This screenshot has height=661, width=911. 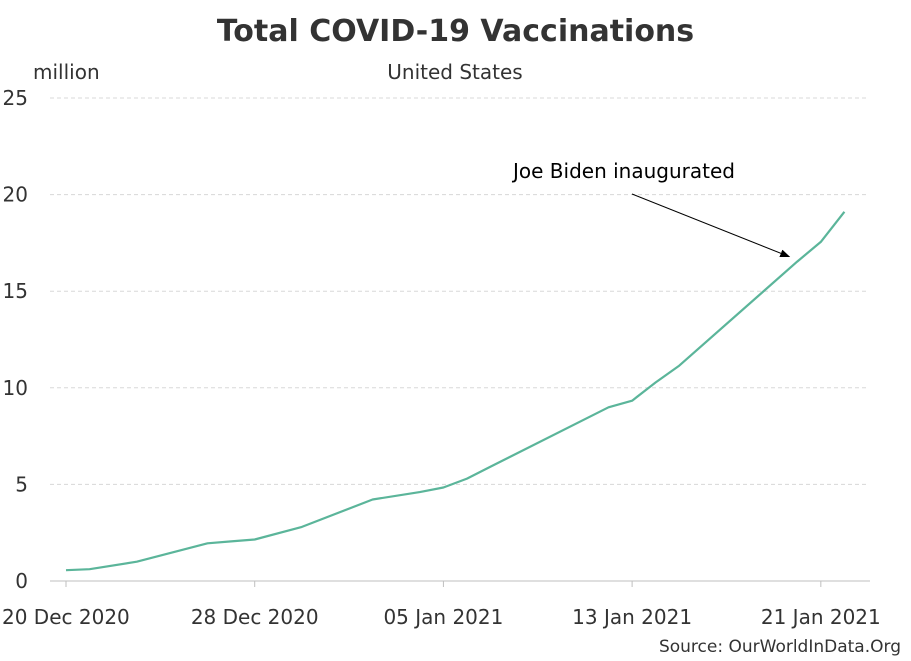 What do you see at coordinates (15, 291) in the screenshot?
I see `y-tick-label: 15` at bounding box center [15, 291].